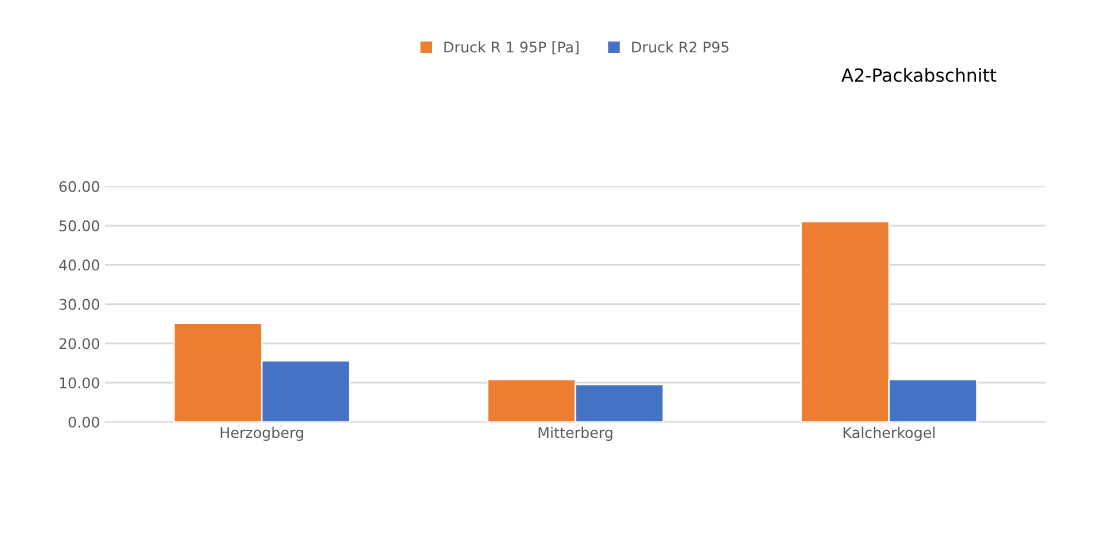 This screenshot has width=1094, height=548. I want to click on legend-label: Druck R 1 95P [Pa], so click(511, 48).